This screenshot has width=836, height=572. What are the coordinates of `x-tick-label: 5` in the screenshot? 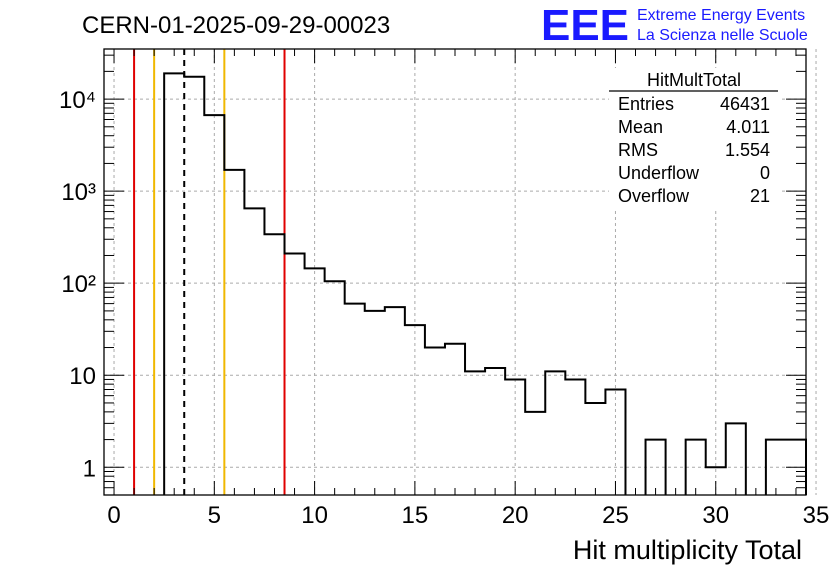 It's located at (214, 515).